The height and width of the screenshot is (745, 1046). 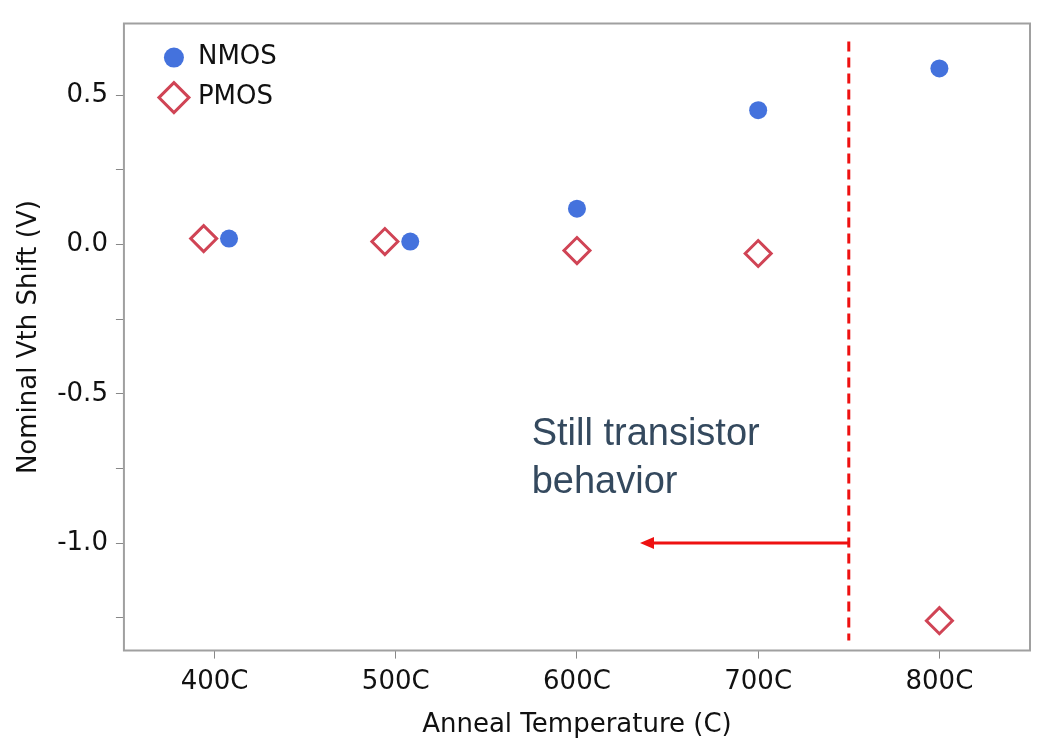 What do you see at coordinates (235, 95) in the screenshot?
I see `legend-label: PMOS` at bounding box center [235, 95].